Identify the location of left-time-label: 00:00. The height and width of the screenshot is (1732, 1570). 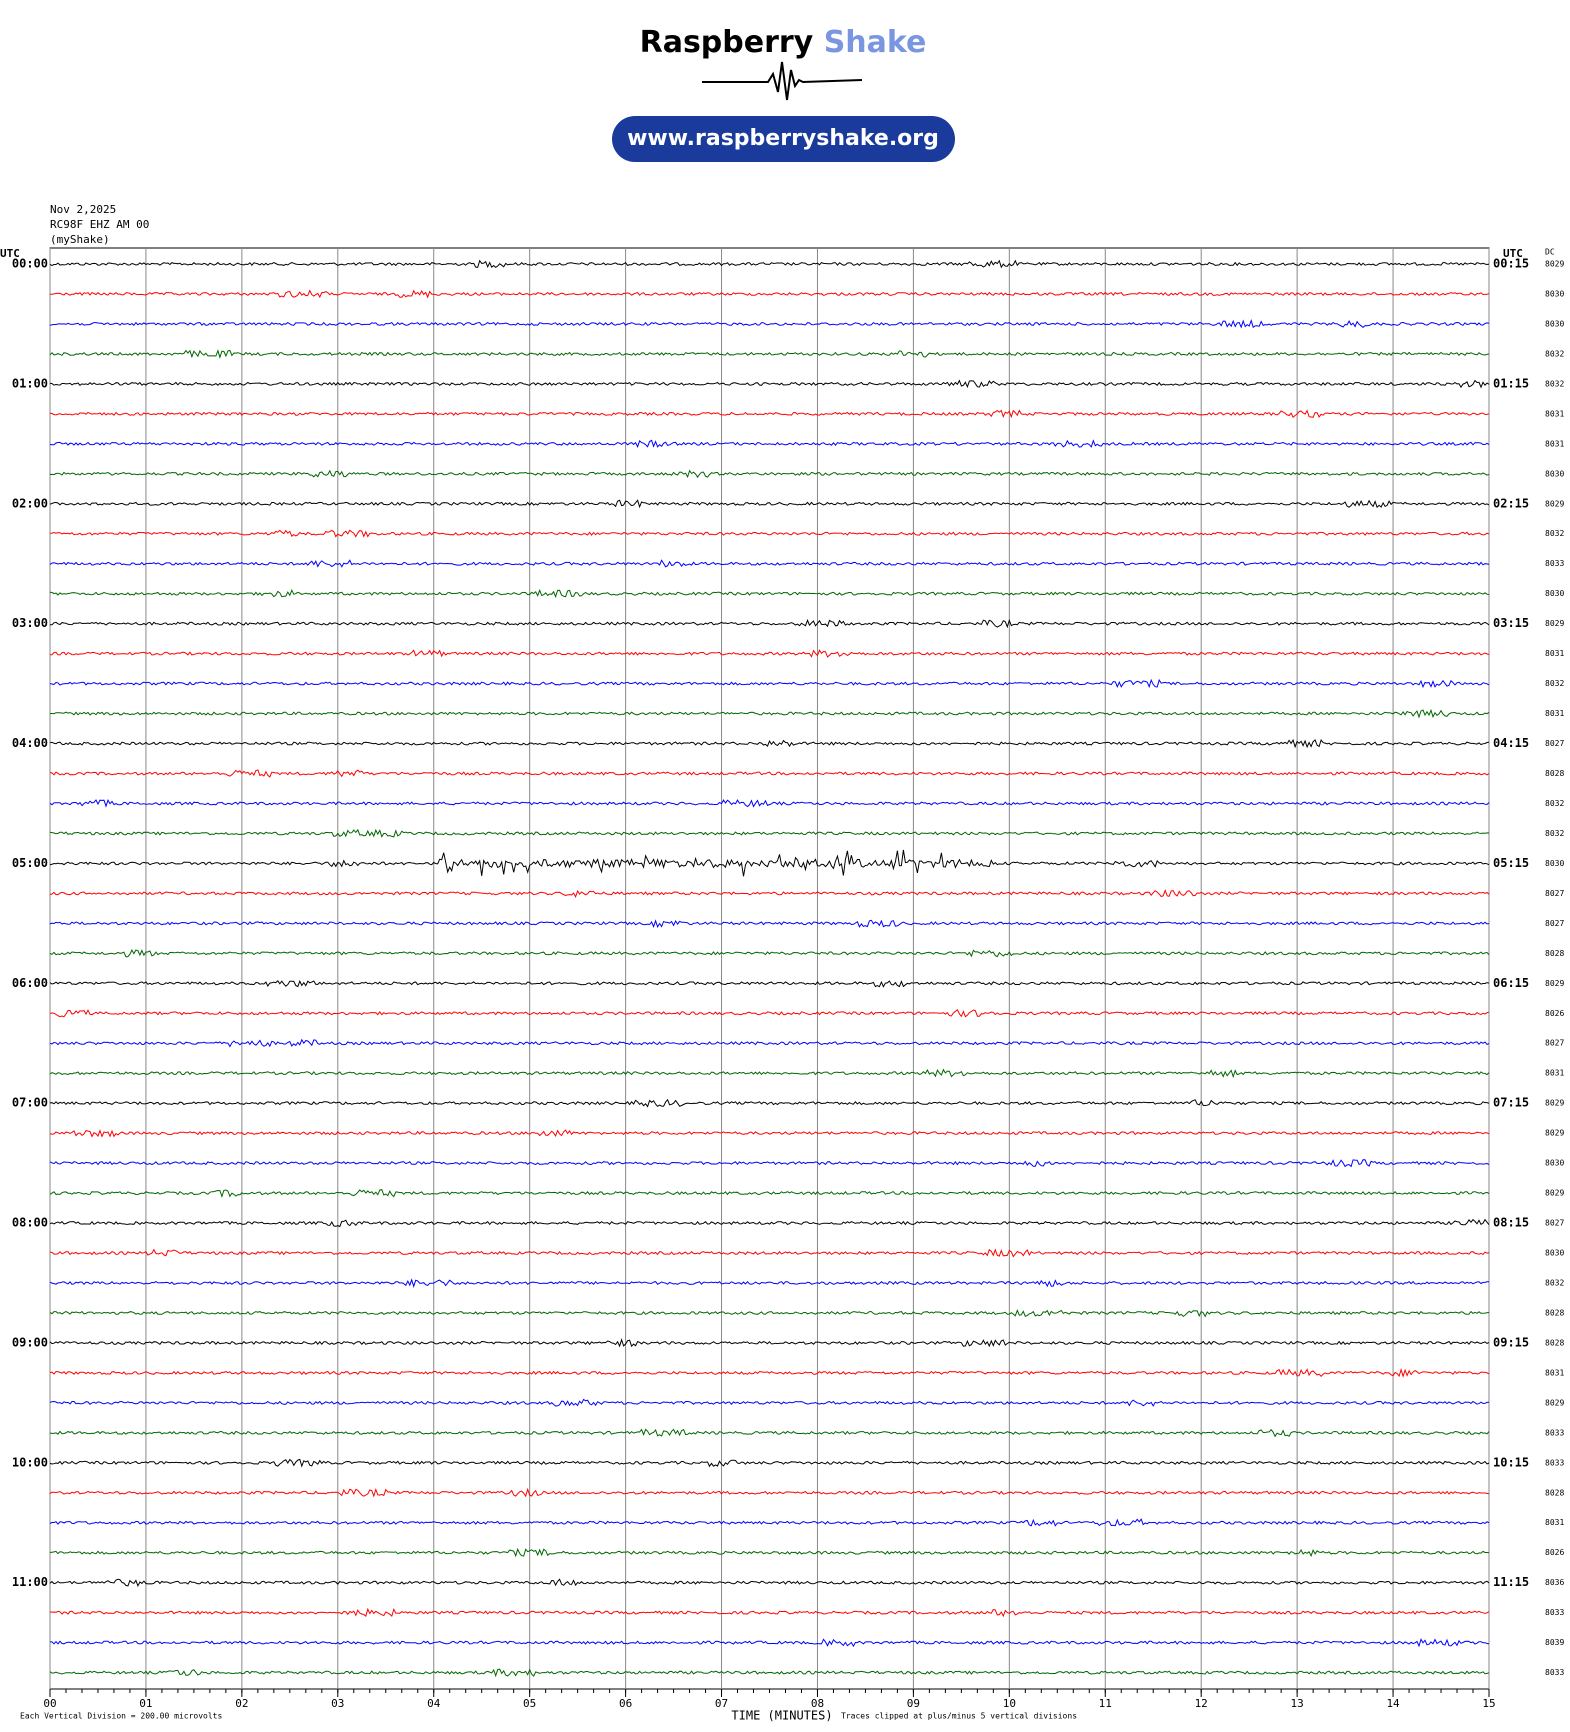
(30, 264).